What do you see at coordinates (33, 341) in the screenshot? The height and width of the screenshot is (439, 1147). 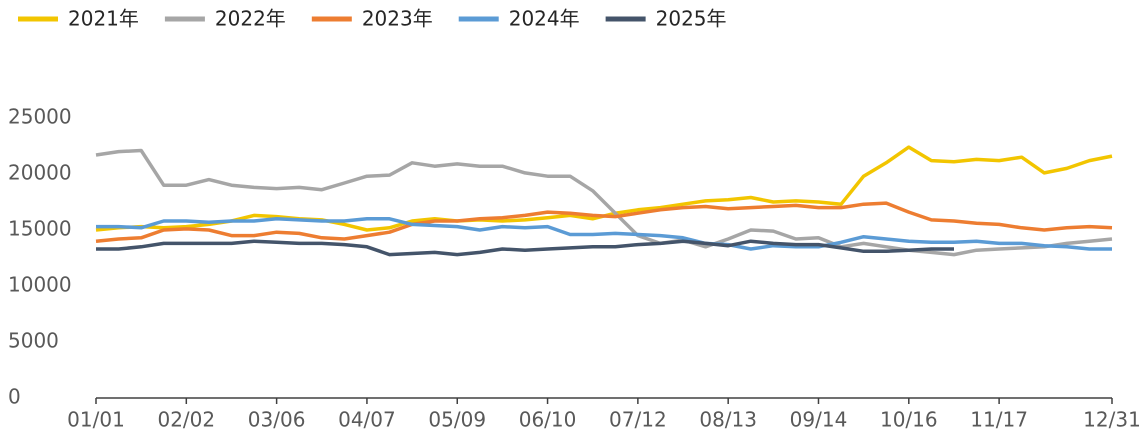 I see `y-tick-label: 5000` at bounding box center [33, 341].